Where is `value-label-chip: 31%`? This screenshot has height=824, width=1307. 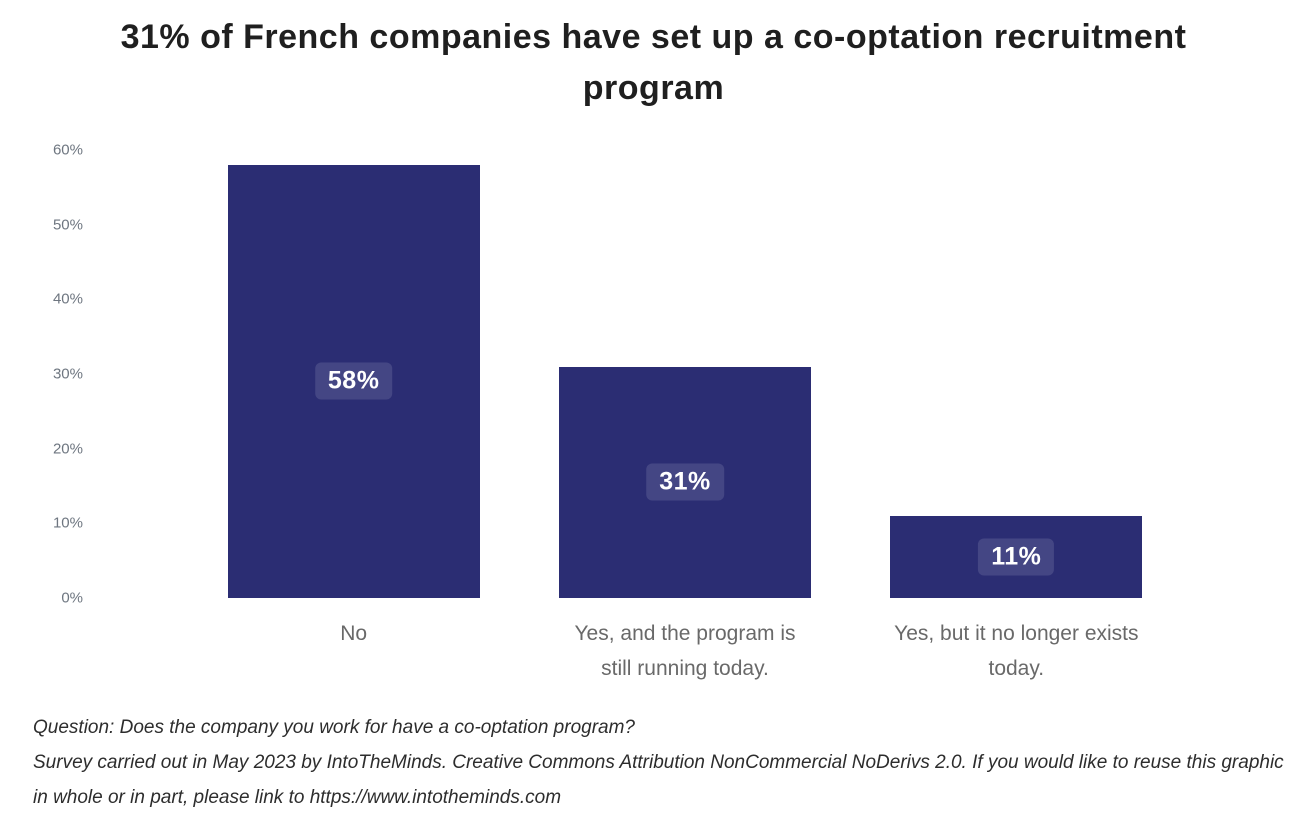 value-label-chip: 31% is located at coordinates (685, 482).